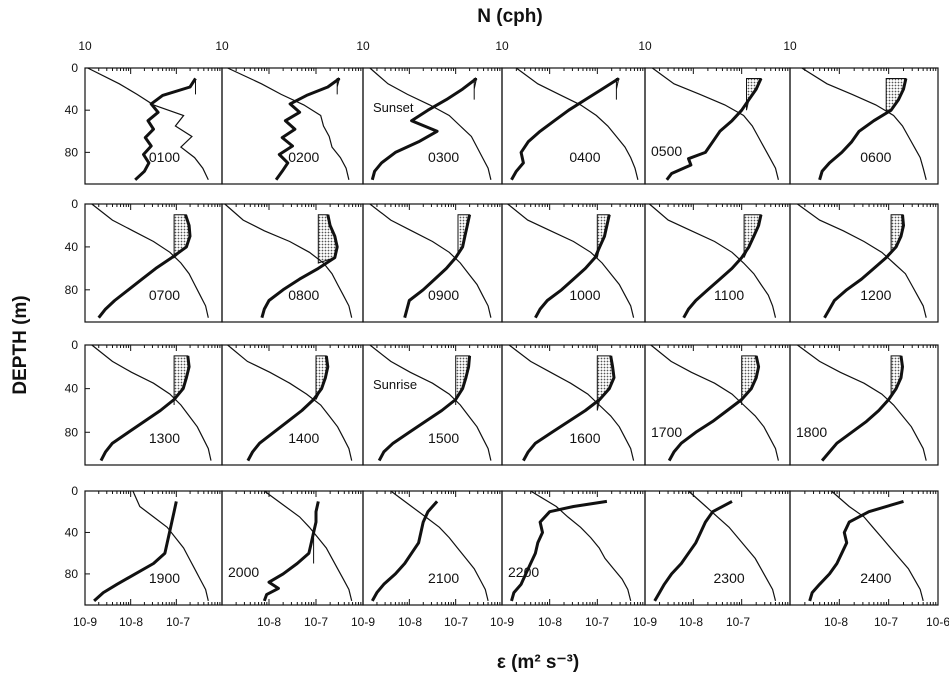  I want to click on bottom-axis-title: ε (m² s⁻³), so click(538, 662).